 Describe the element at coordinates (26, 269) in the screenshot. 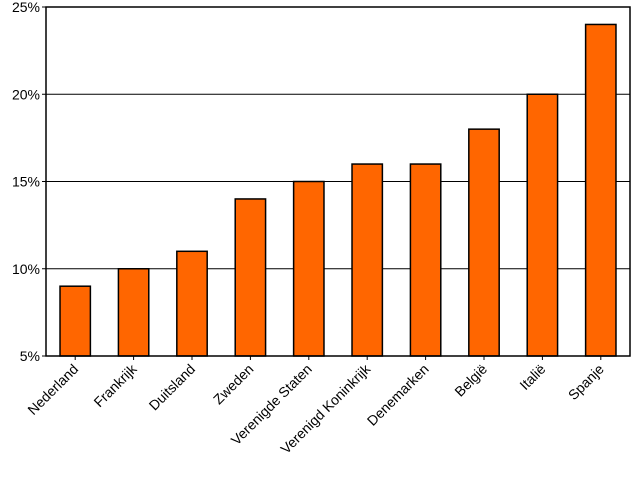

I see `y-tick-label: 10%` at that location.